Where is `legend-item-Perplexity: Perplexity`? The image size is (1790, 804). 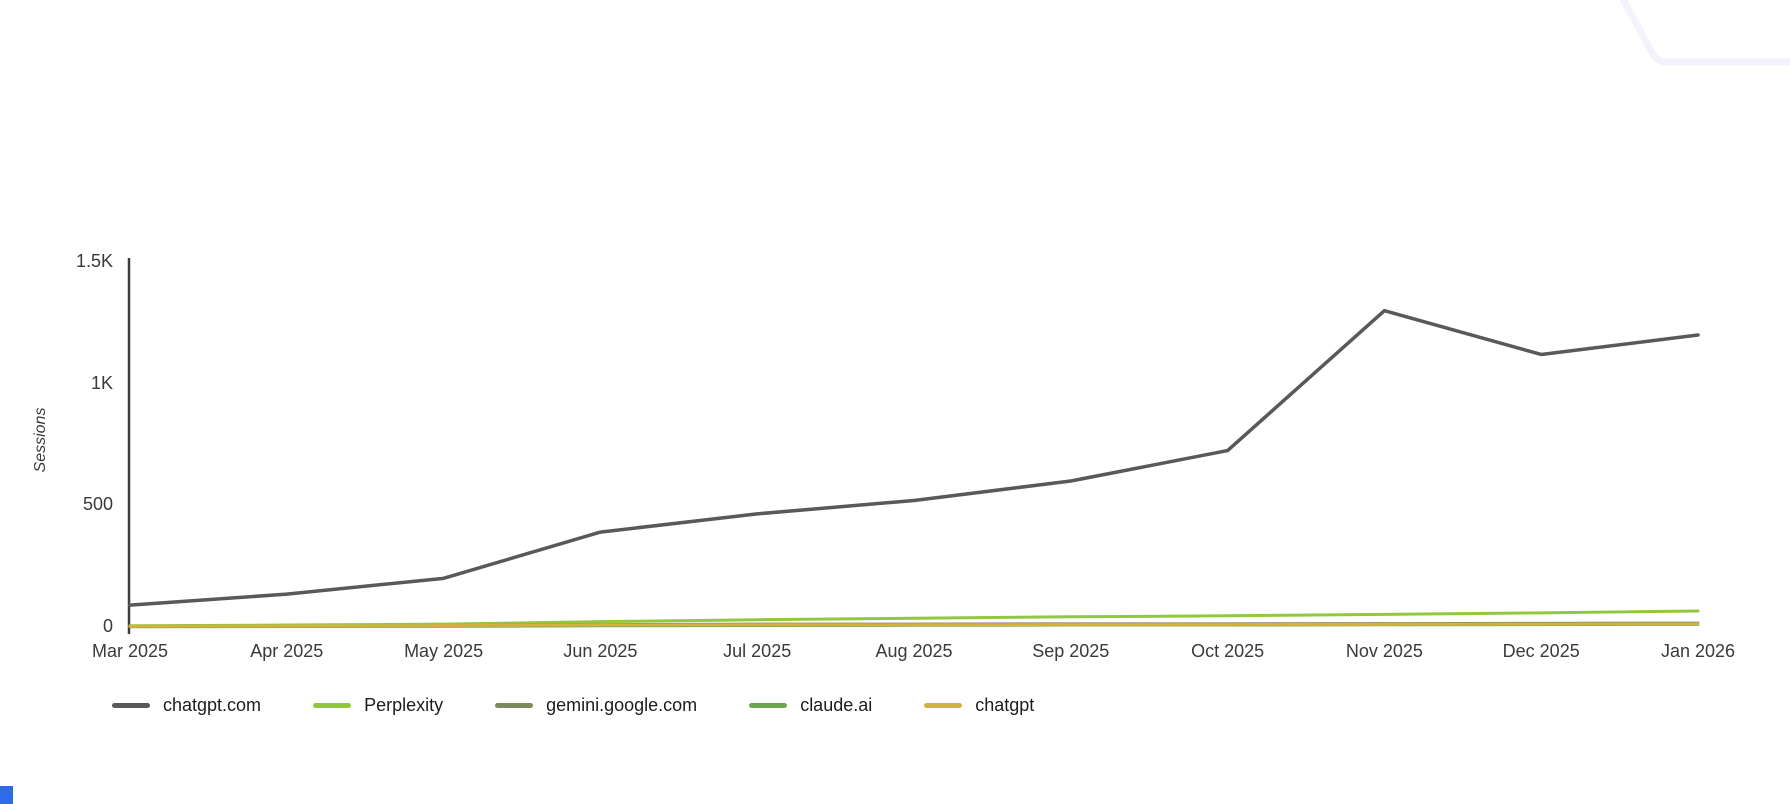 legend-item-Perplexity: Perplexity is located at coordinates (378, 705).